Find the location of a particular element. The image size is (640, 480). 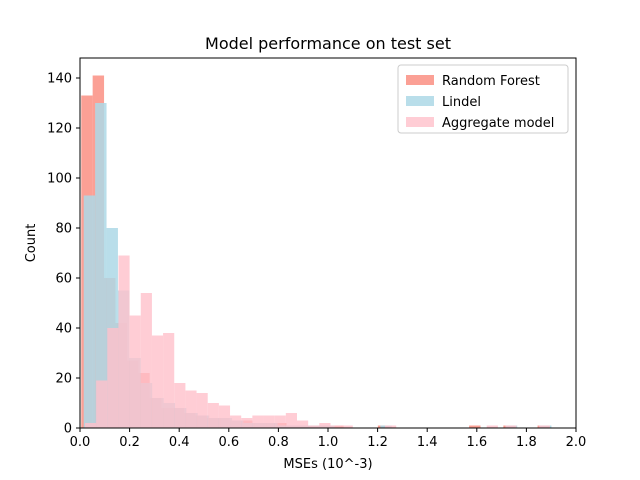

legend: Random Forest Lindel Aggregate model is located at coordinates (483, 99).